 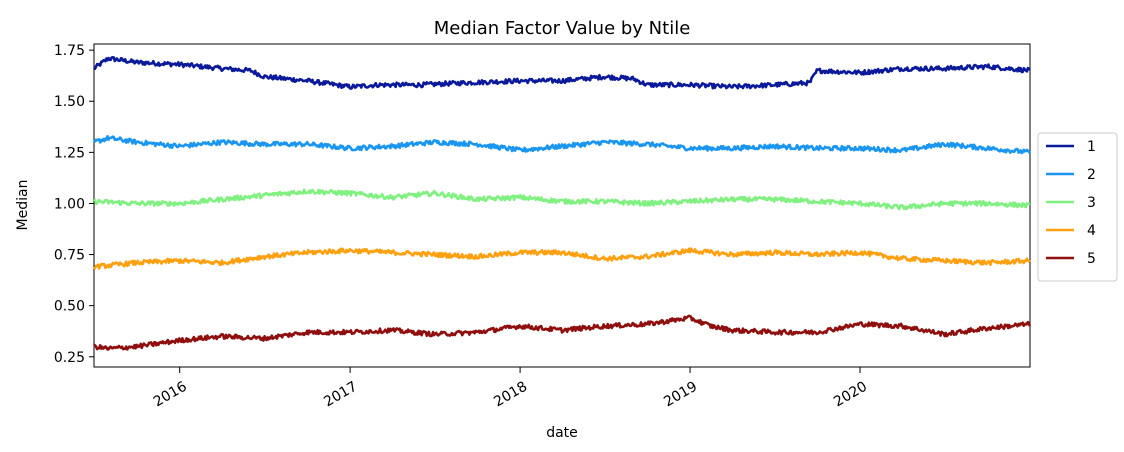 What do you see at coordinates (562, 433) in the screenshot?
I see `x-axis-label: date` at bounding box center [562, 433].